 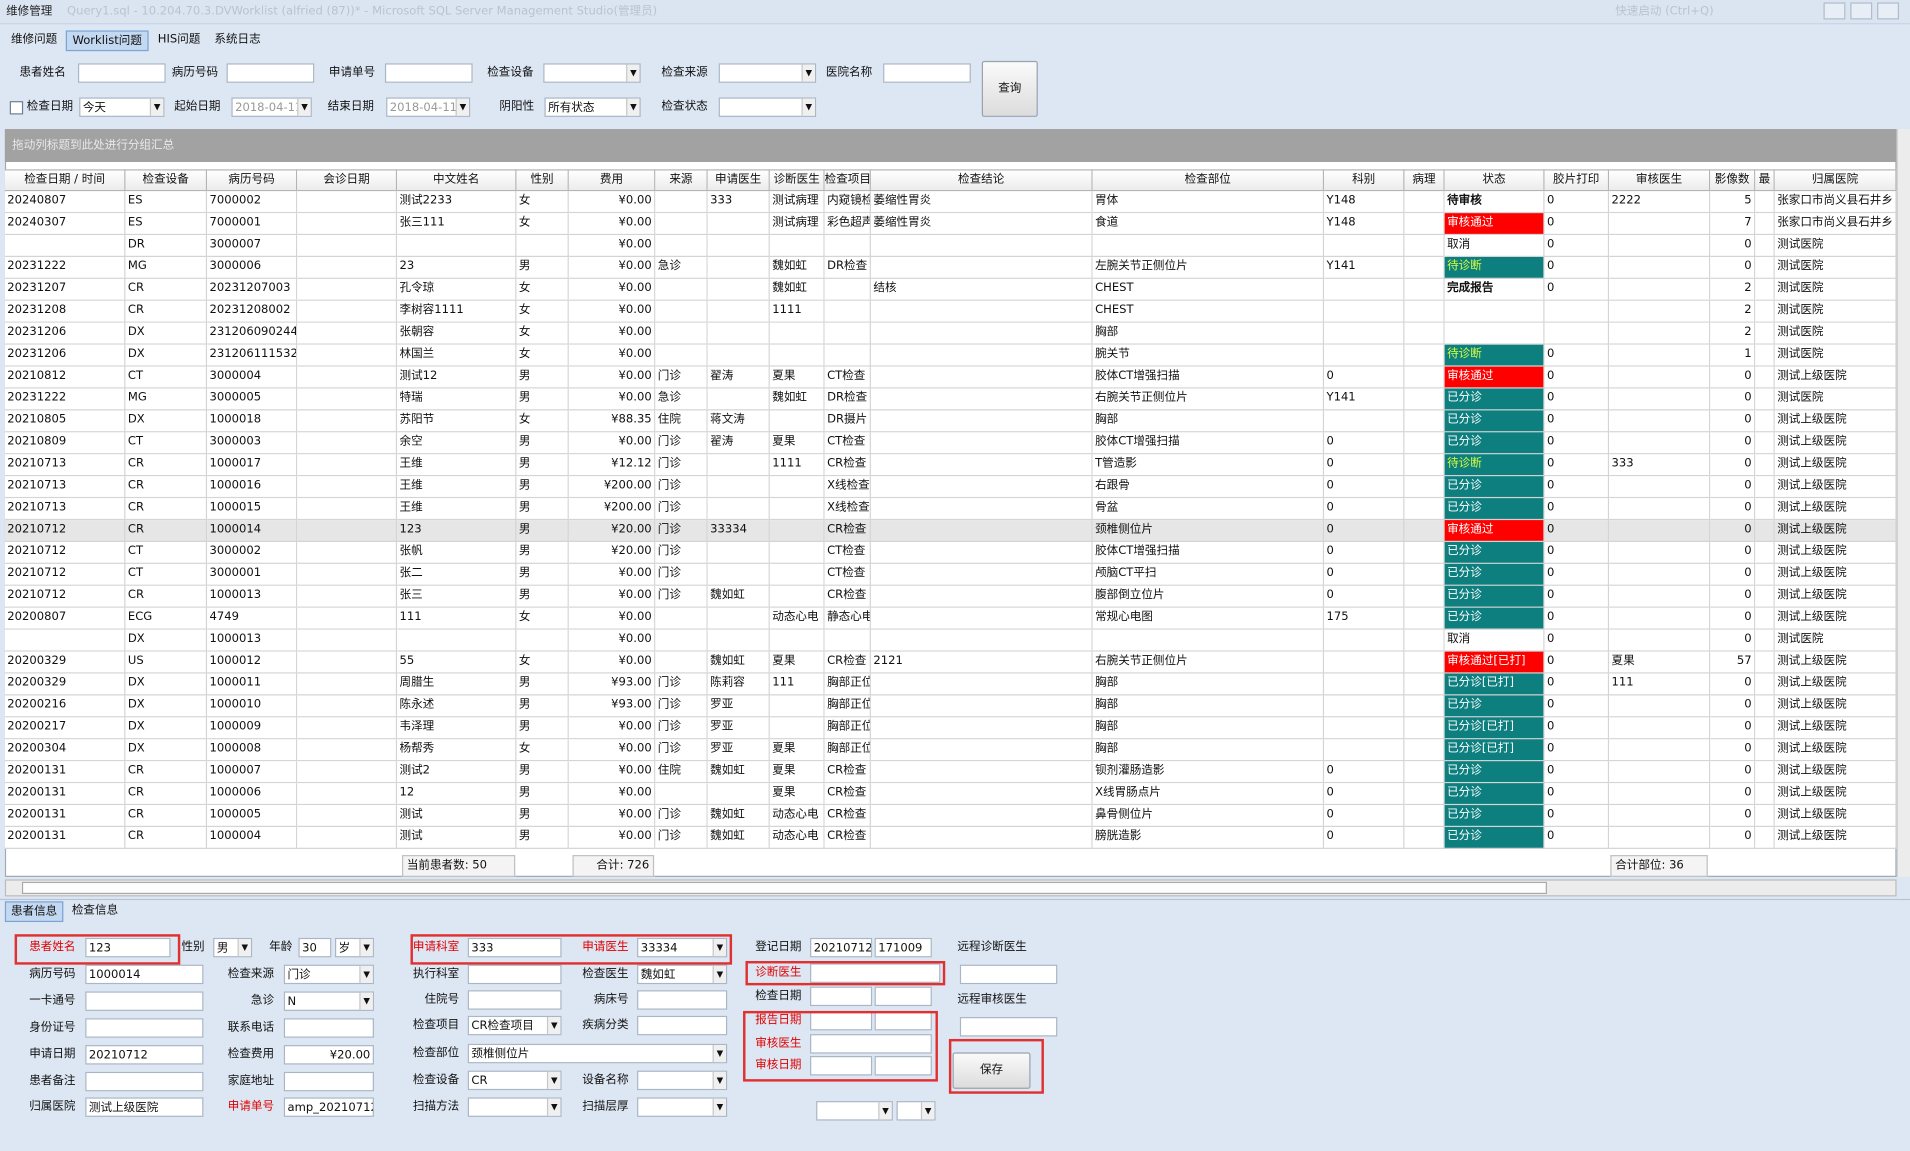 I want to click on form-input: 1000014, so click(x=144, y=974).